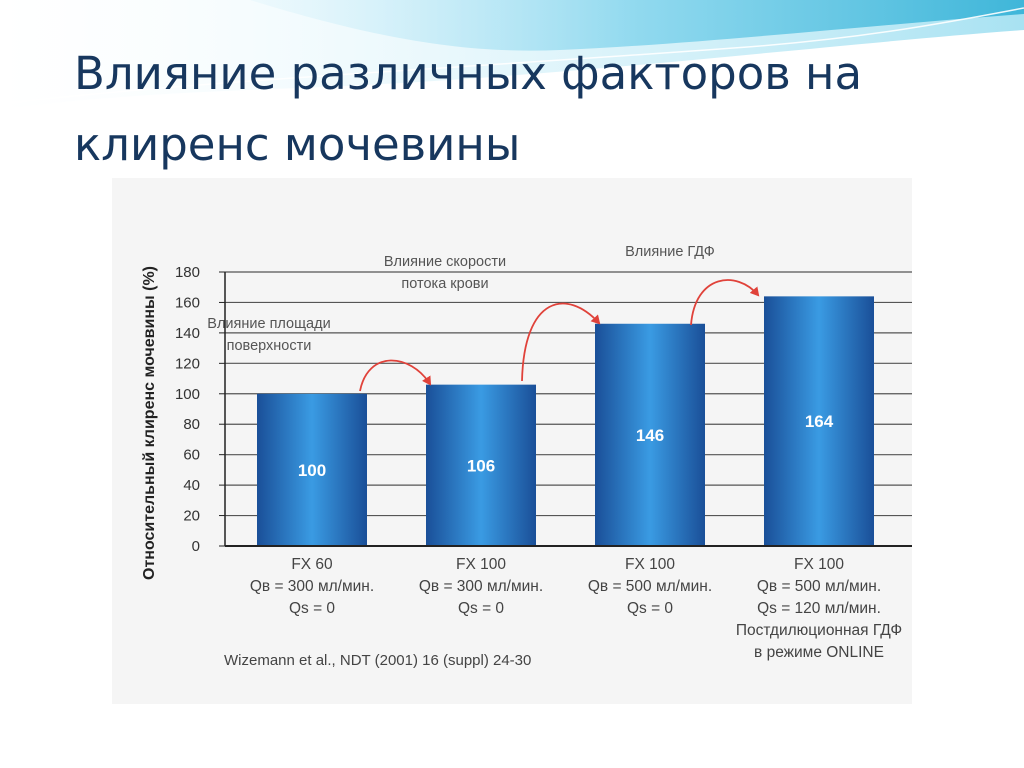  Describe the element at coordinates (200, 409) in the screenshot. I see `y-axis-ticks: 0 20 40 60 80 100 120 140 160 180` at that location.